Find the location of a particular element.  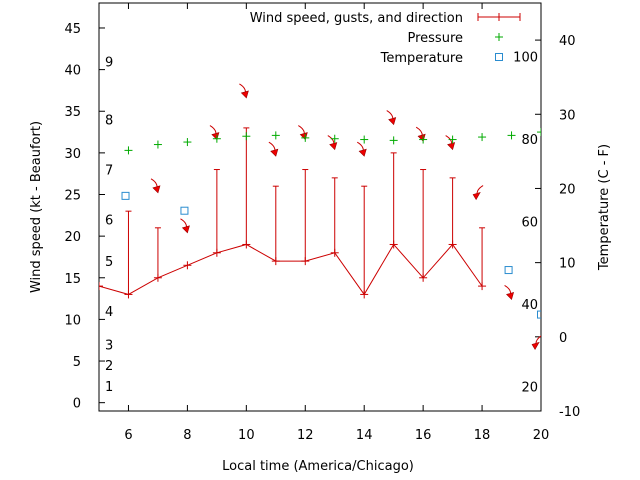

y-left-tick-label: 40 is located at coordinates (72, 71).